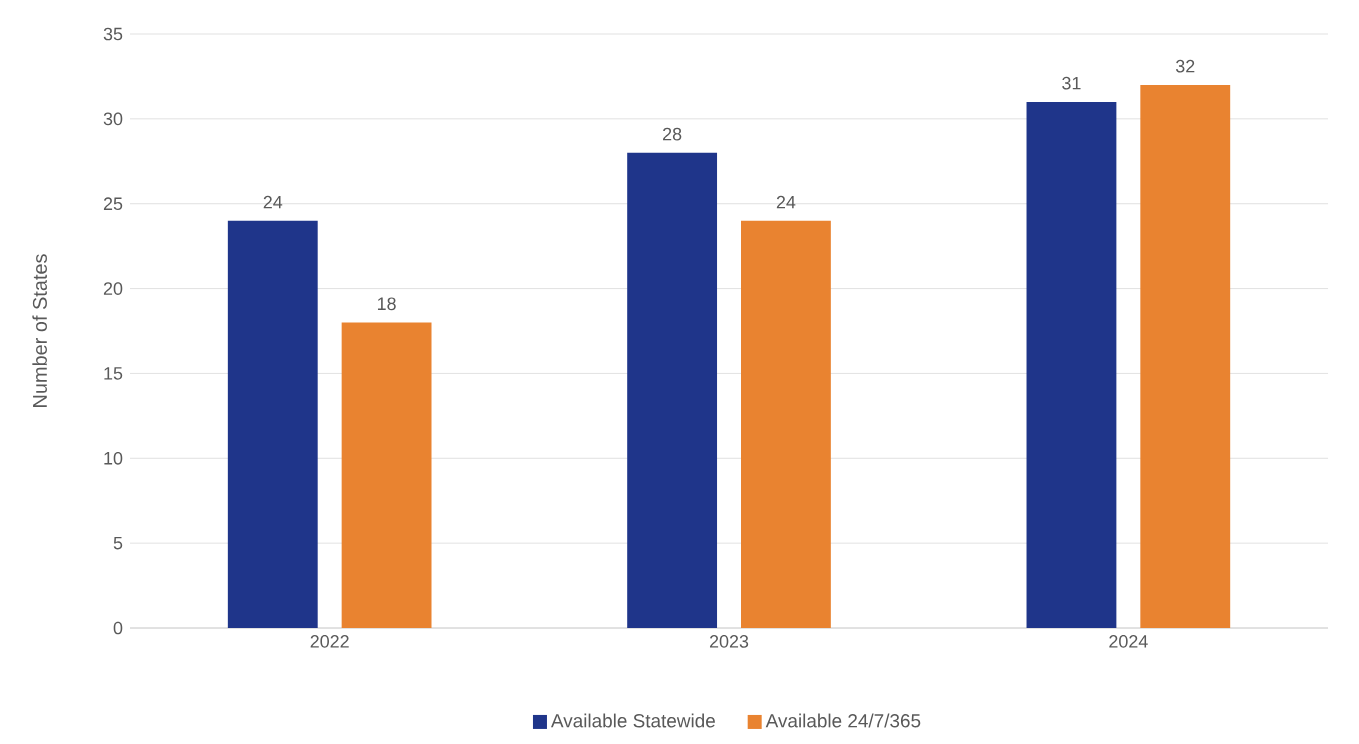 This screenshot has width=1359, height=744. What do you see at coordinates (113, 204) in the screenshot?
I see `y-tick-label: 25` at bounding box center [113, 204].